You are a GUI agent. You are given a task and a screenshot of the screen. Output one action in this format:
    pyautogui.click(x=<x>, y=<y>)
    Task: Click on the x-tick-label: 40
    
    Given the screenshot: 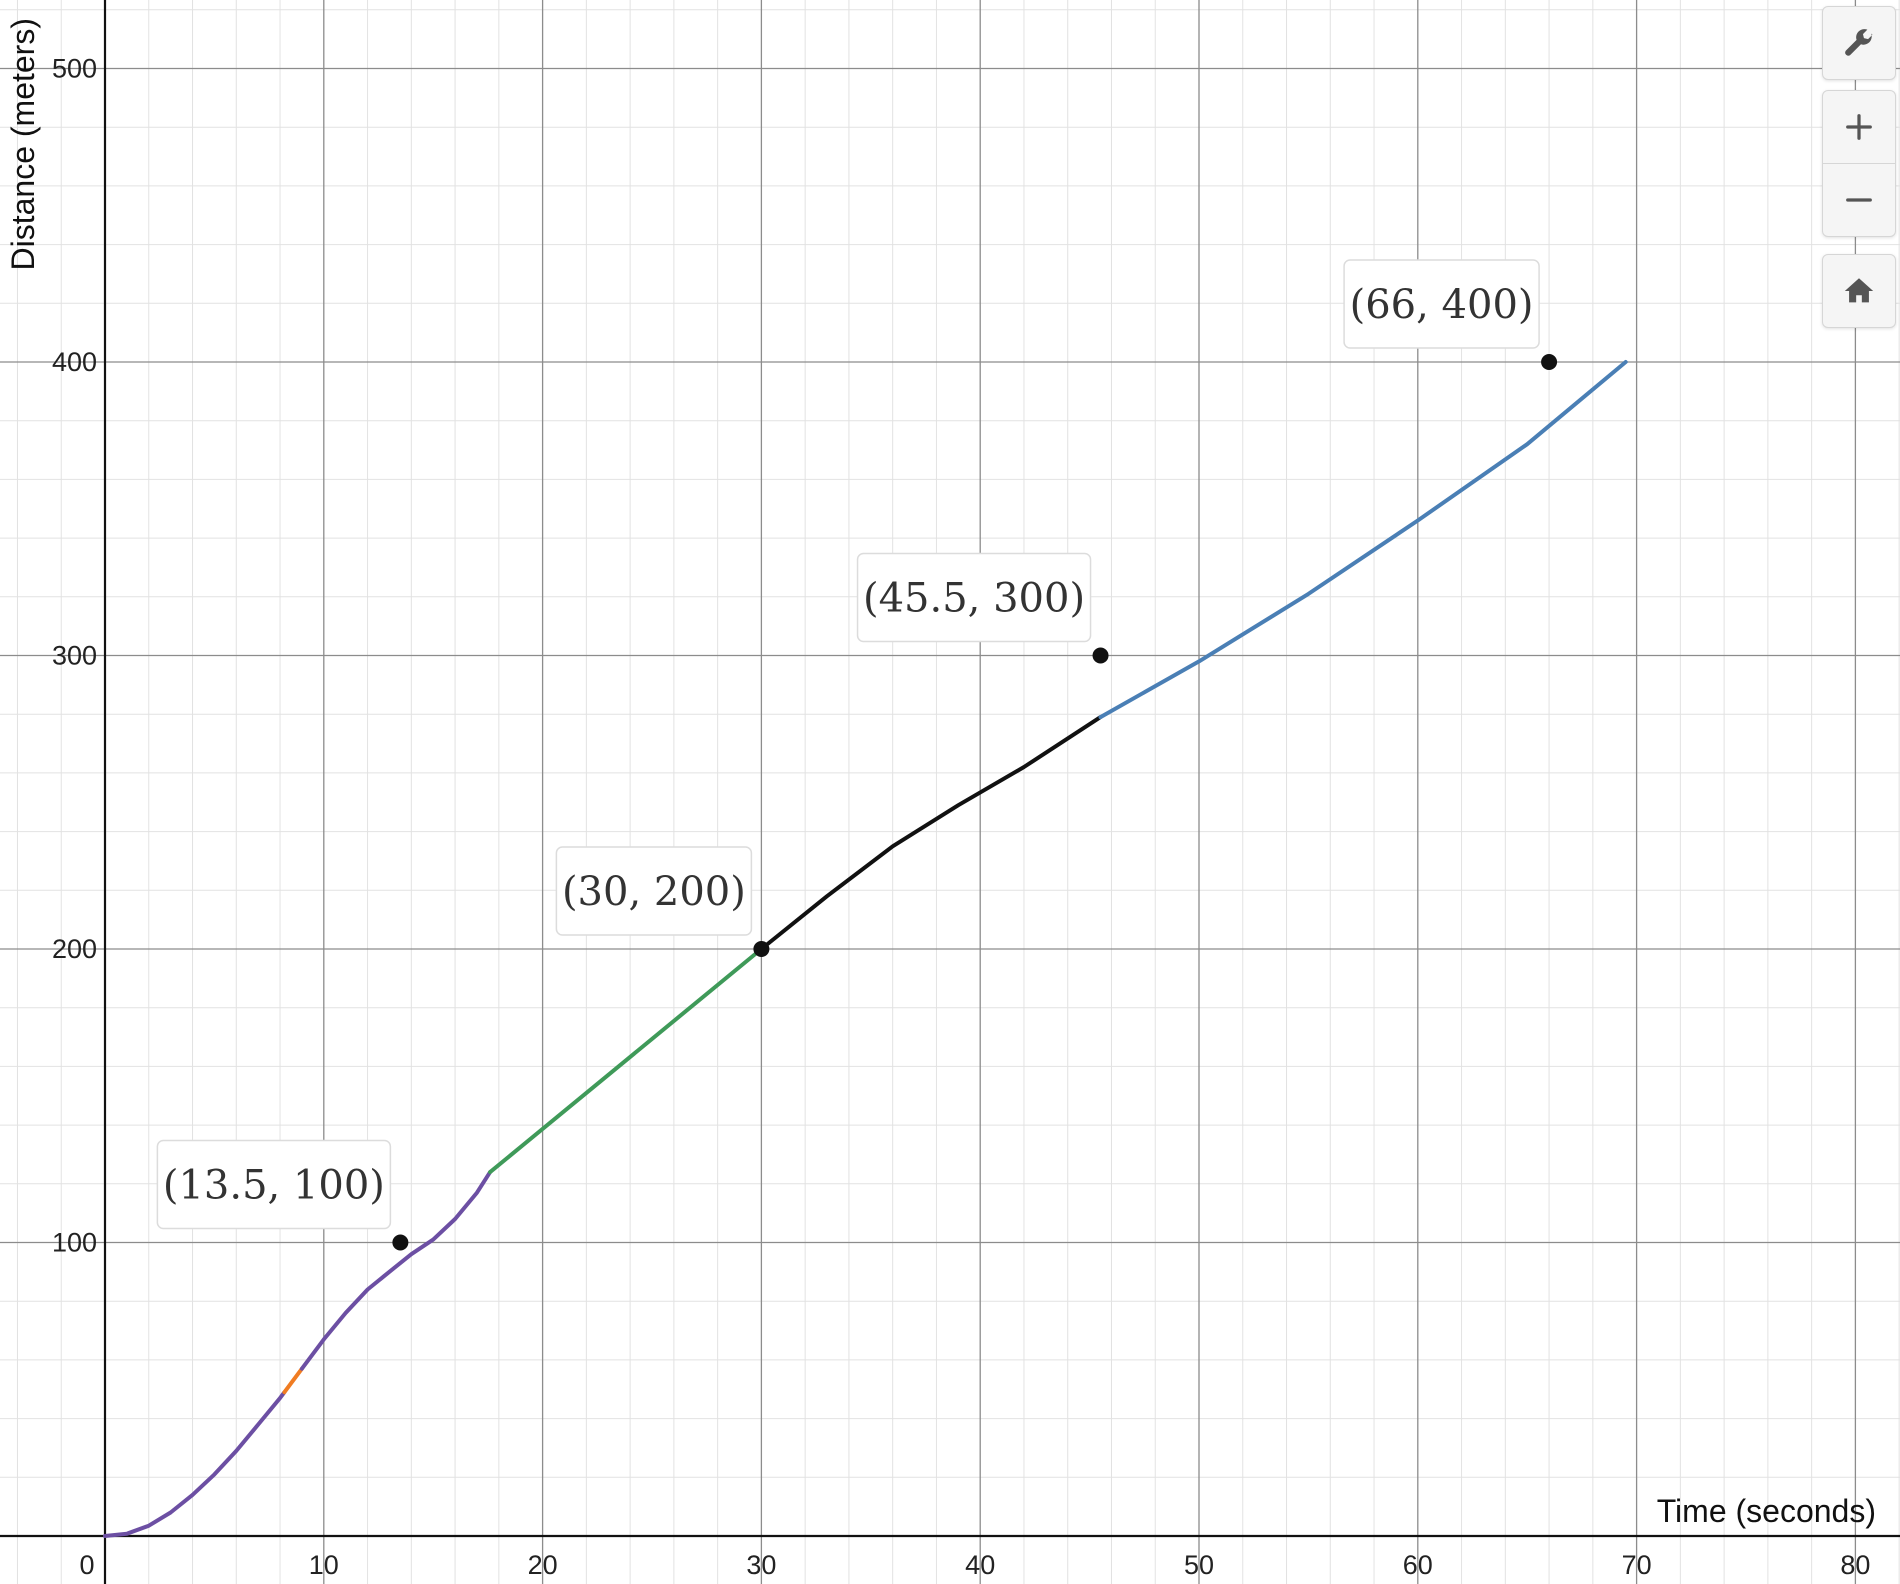 What is the action you would take?
    pyautogui.click(x=980, y=1565)
    